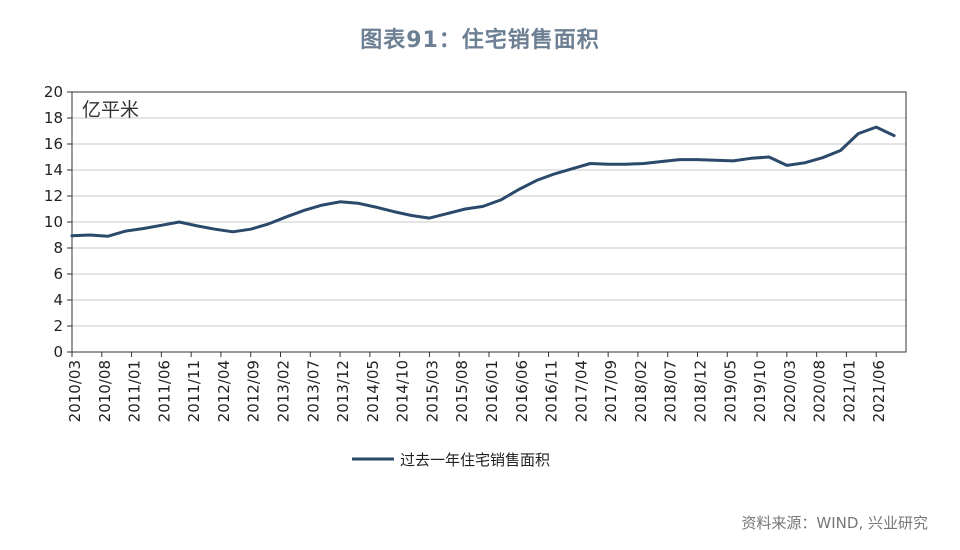  What do you see at coordinates (58, 274) in the screenshot?
I see `y-tick-label: 6` at bounding box center [58, 274].